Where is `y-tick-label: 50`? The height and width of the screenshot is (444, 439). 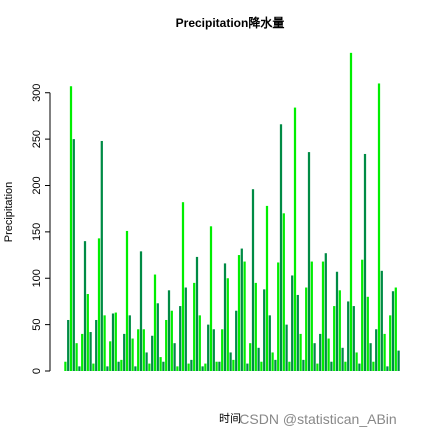 y-tick-label: 50 is located at coordinates (37, 324).